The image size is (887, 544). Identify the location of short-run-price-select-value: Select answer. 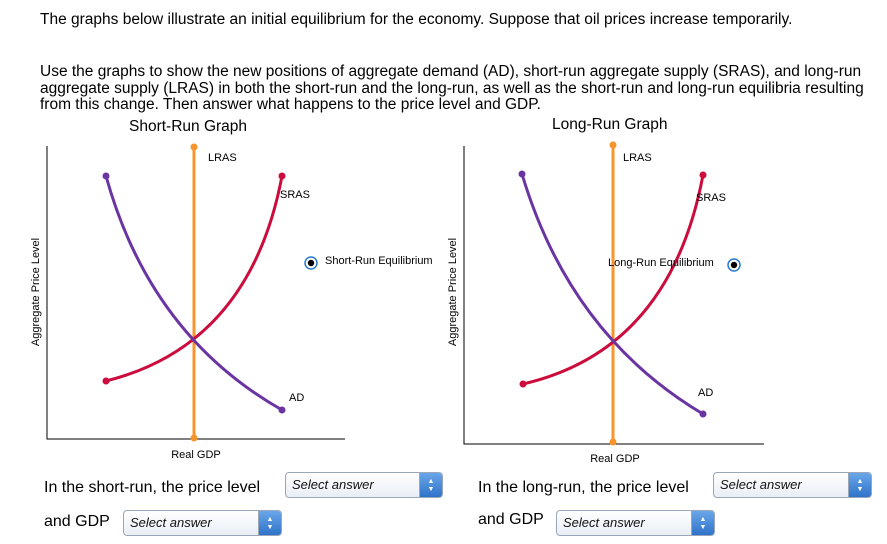
(333, 484).